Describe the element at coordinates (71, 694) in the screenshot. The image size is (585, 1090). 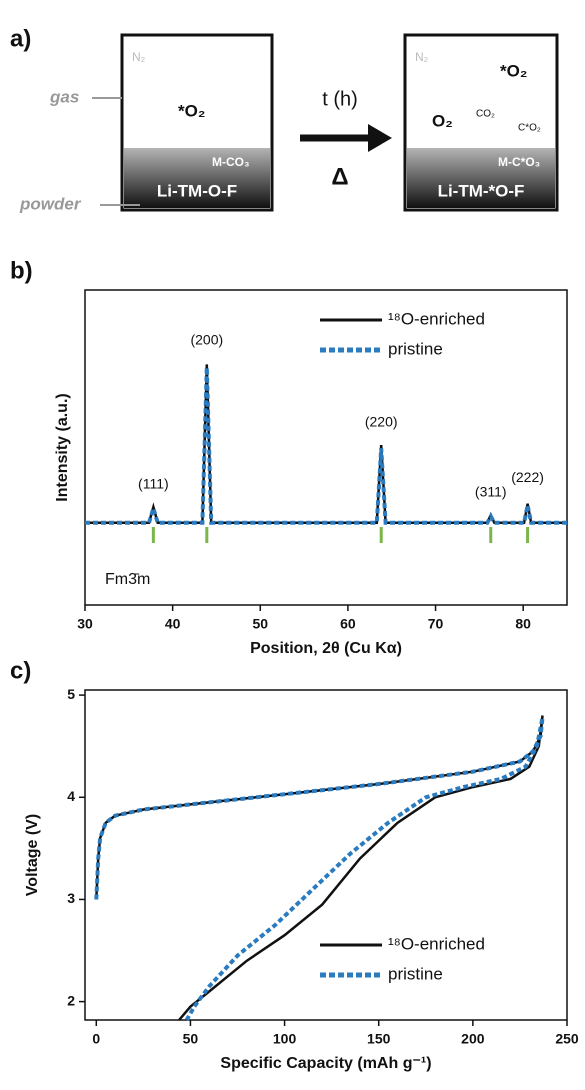
I see `y-tick-label: 5` at that location.